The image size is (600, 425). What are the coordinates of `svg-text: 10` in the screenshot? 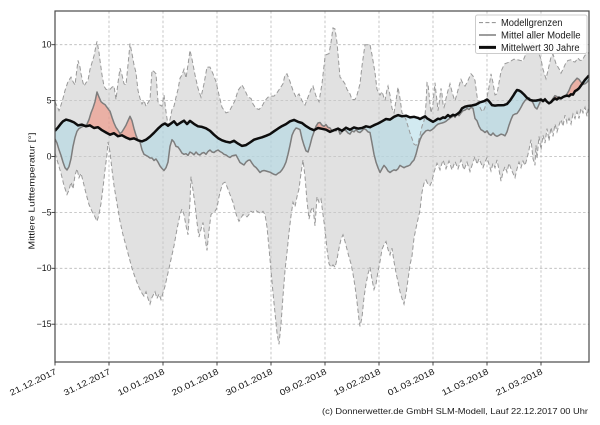 It's located at (47, 45).